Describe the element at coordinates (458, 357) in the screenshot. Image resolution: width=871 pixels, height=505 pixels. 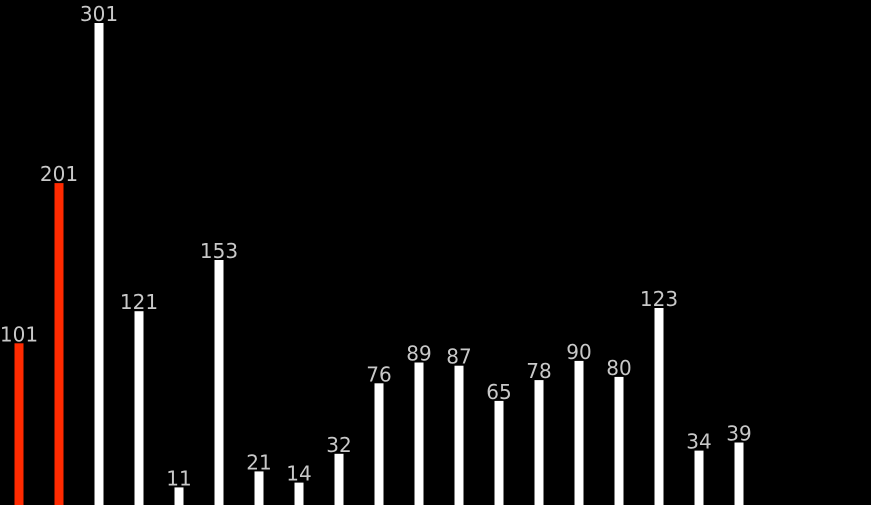
I see `bar-value-label-11: 87` at that location.